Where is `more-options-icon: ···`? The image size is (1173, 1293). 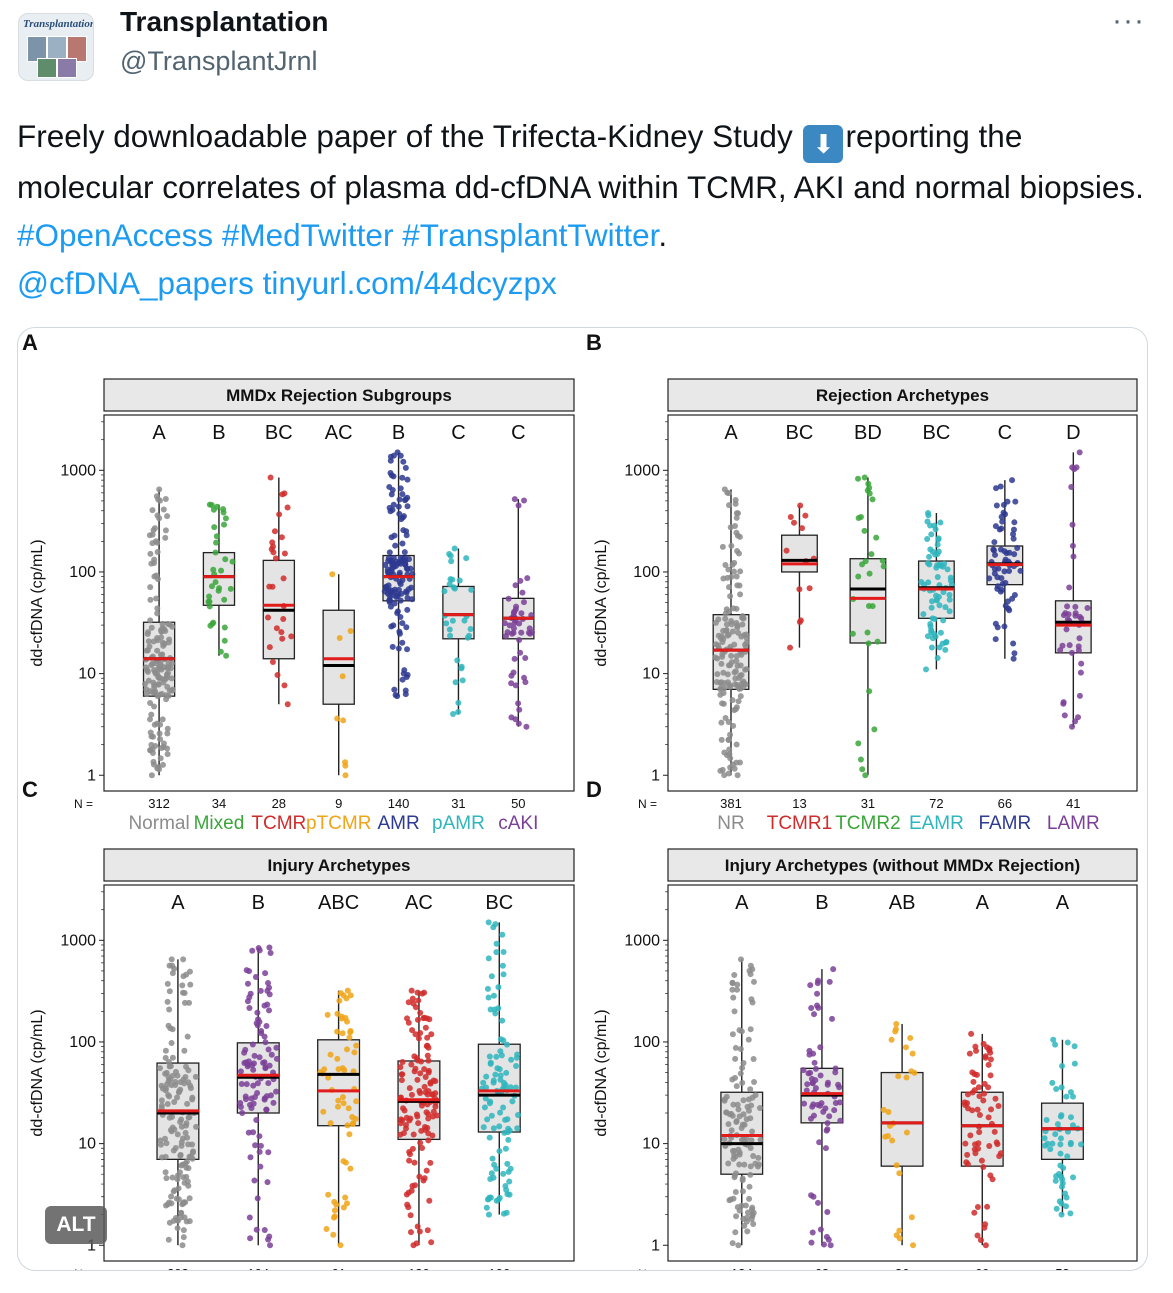 more-options-icon: ··· is located at coordinates (1128, 20).